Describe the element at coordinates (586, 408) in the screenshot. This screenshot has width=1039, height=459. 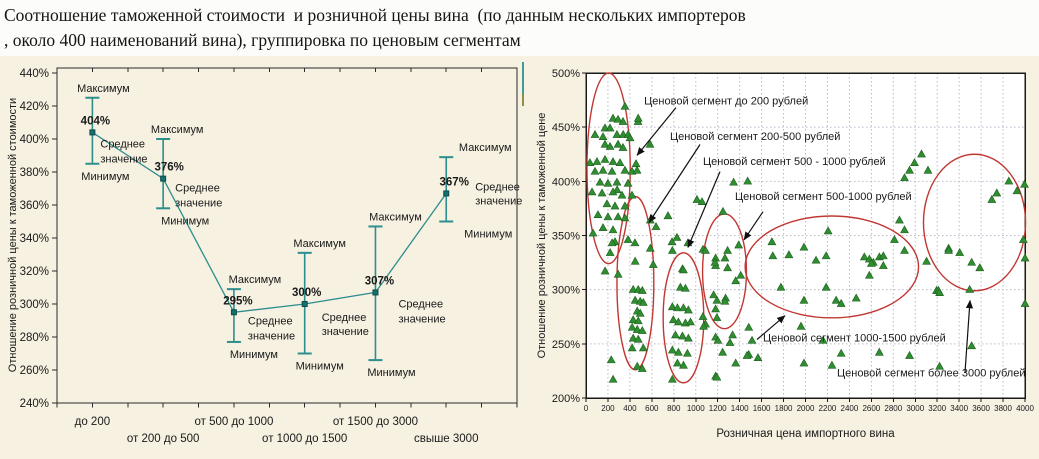
I see `right-x-tick-label: 0` at that location.